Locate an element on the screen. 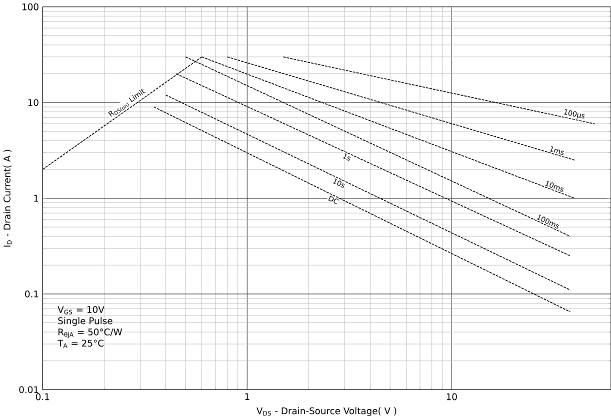  annotation: V$_{GS}$ = 10V is located at coordinates (81, 310).